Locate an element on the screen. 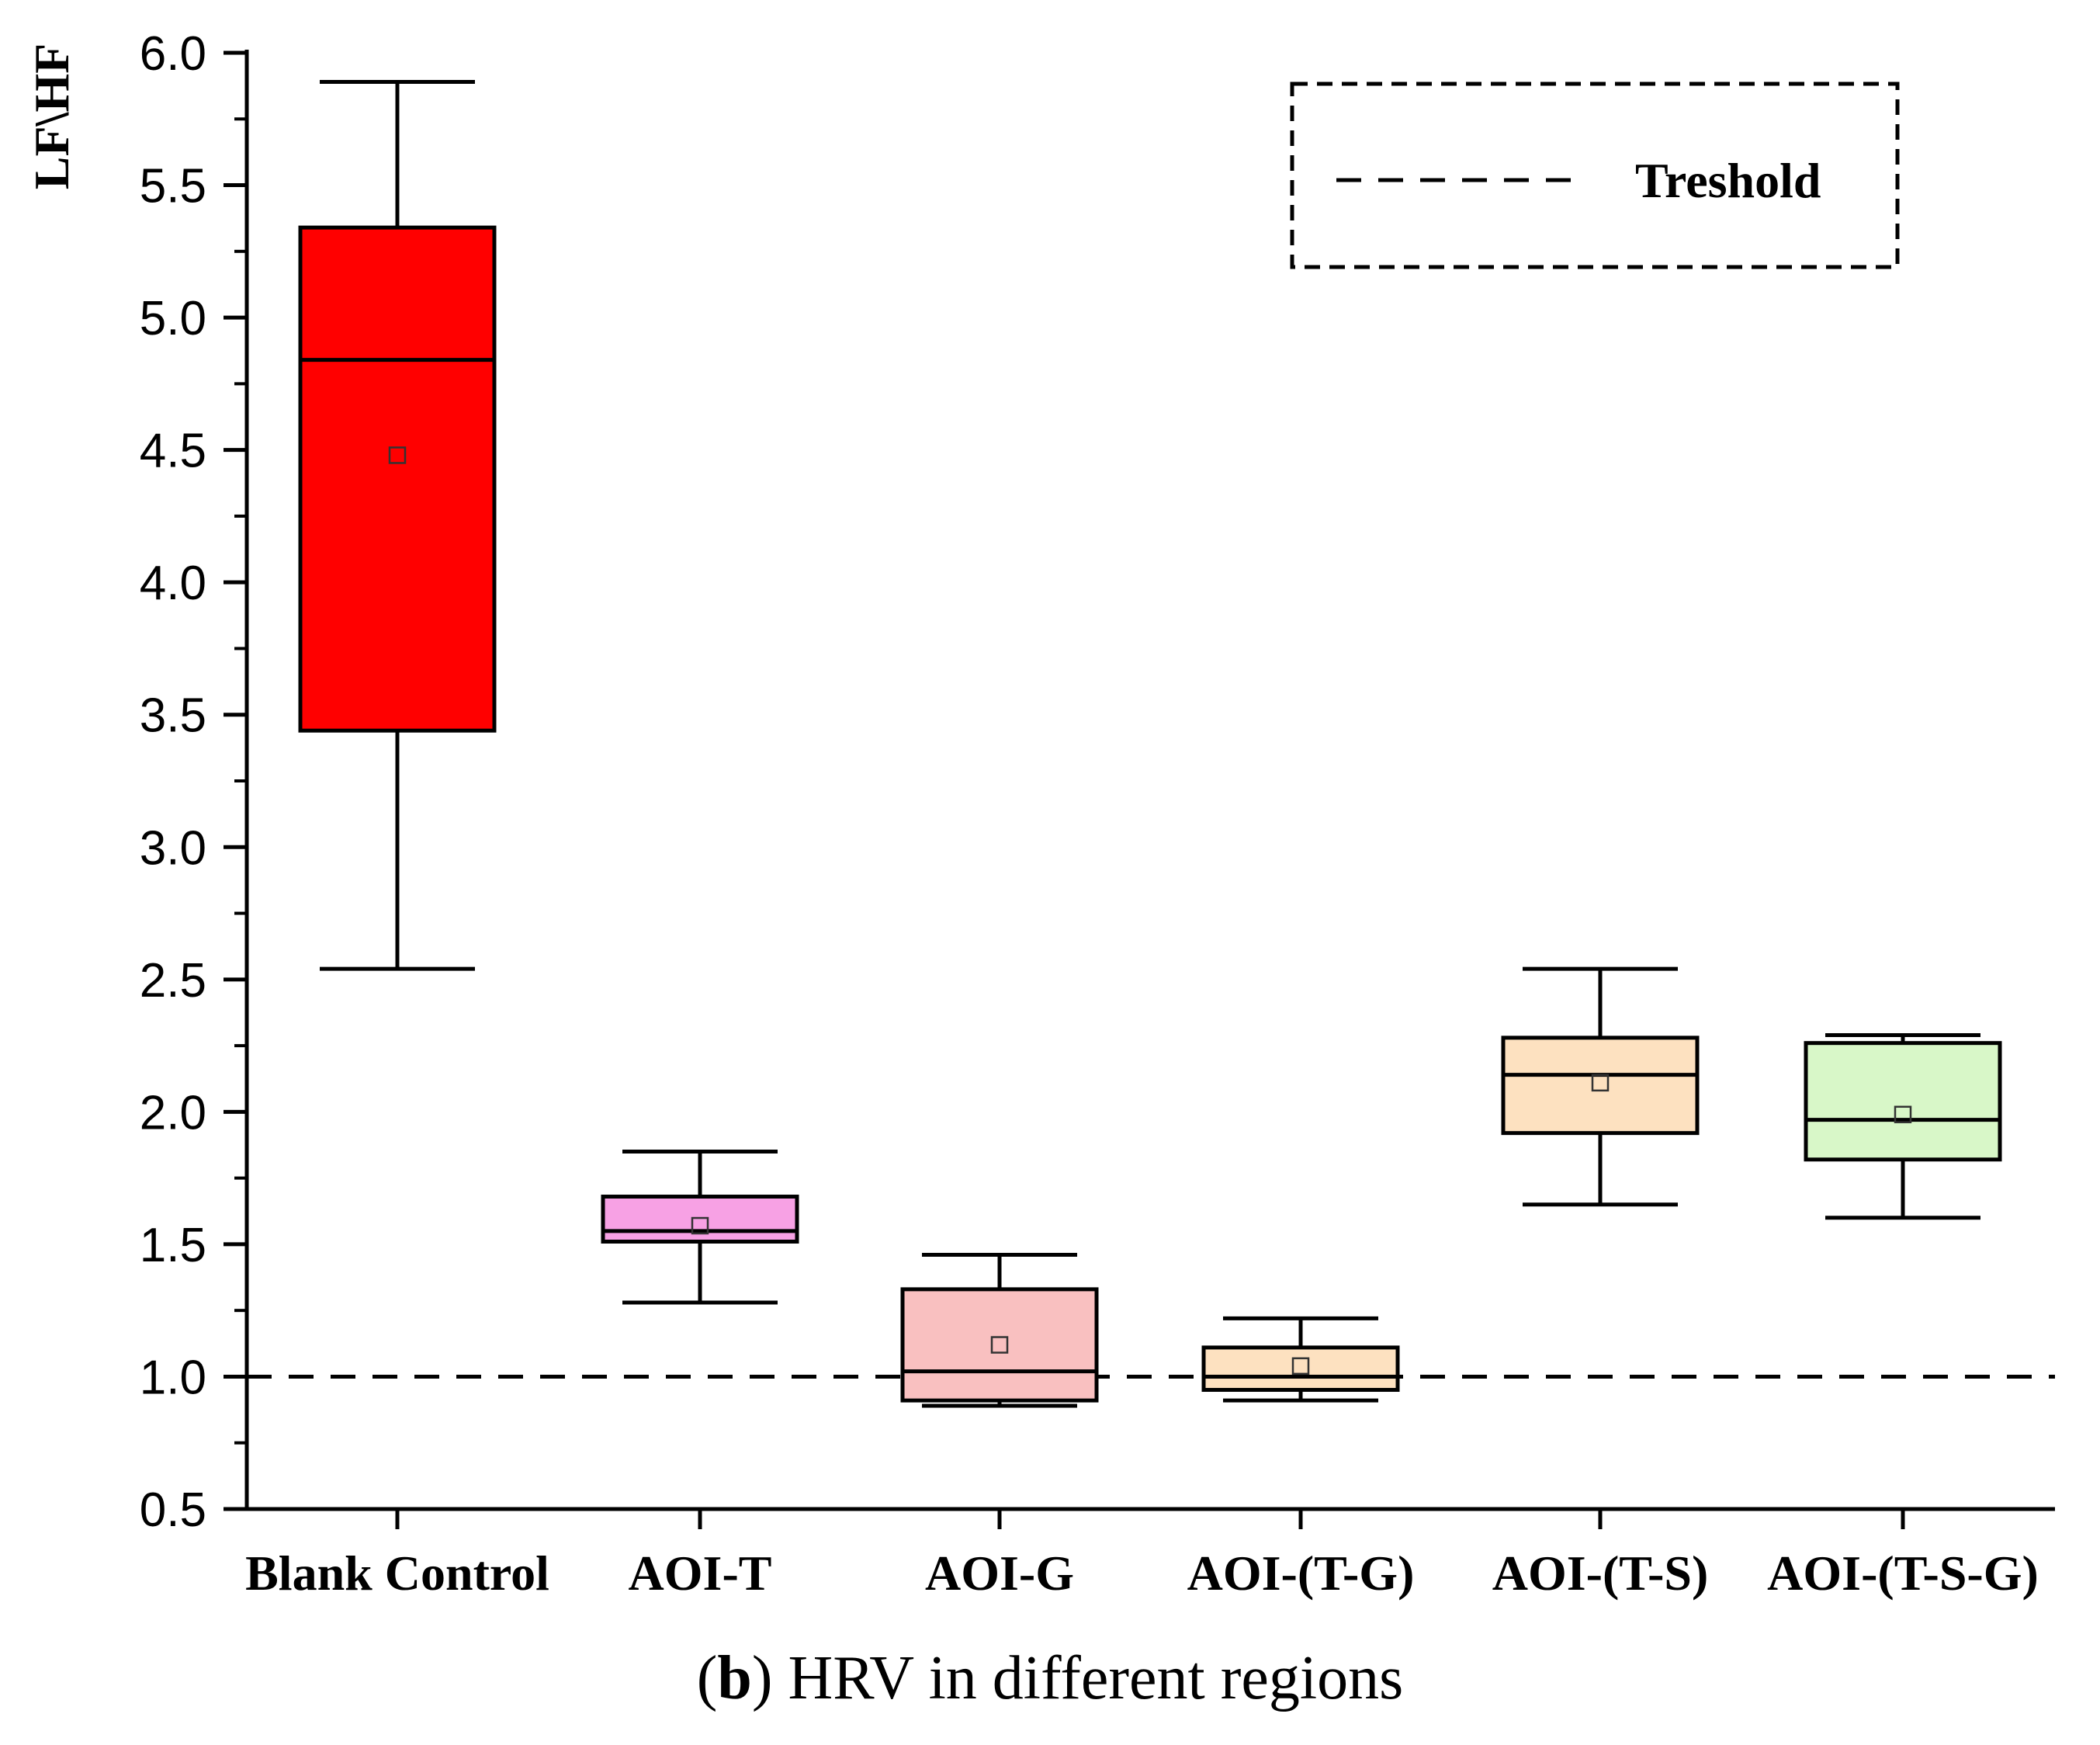 The width and height of the screenshot is (2100, 1745). y-axis-title: LF\HF is located at coordinates (51, 116).